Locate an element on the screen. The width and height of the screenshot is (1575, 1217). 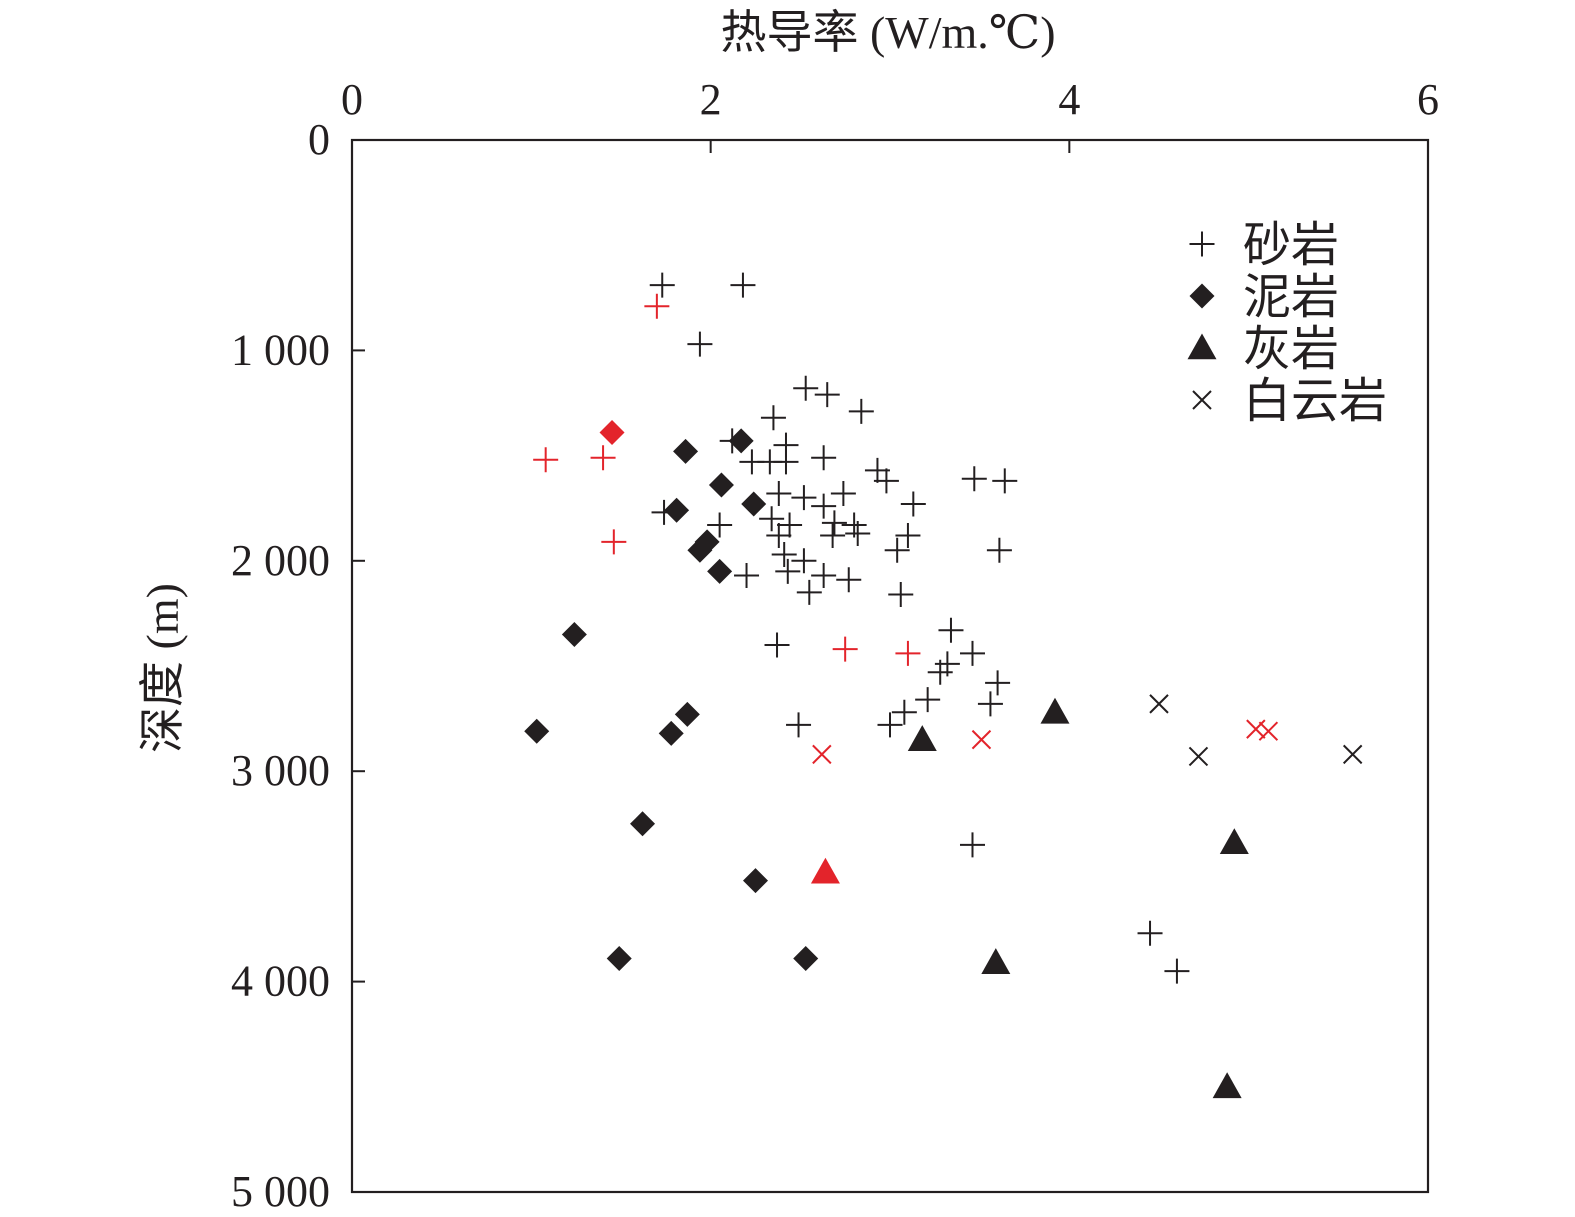
legend-label: 白云岩 is located at coordinates (1315, 401).